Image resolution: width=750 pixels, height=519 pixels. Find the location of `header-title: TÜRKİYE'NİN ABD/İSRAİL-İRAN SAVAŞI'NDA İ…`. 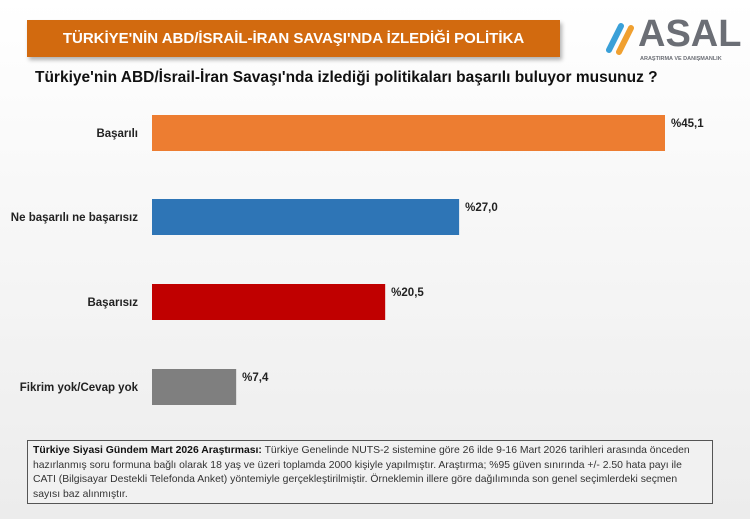

header-title: TÜRKİYE'NİN ABD/İSRAİL-İRAN SAVAŞI'NDA İ… is located at coordinates (293, 38).